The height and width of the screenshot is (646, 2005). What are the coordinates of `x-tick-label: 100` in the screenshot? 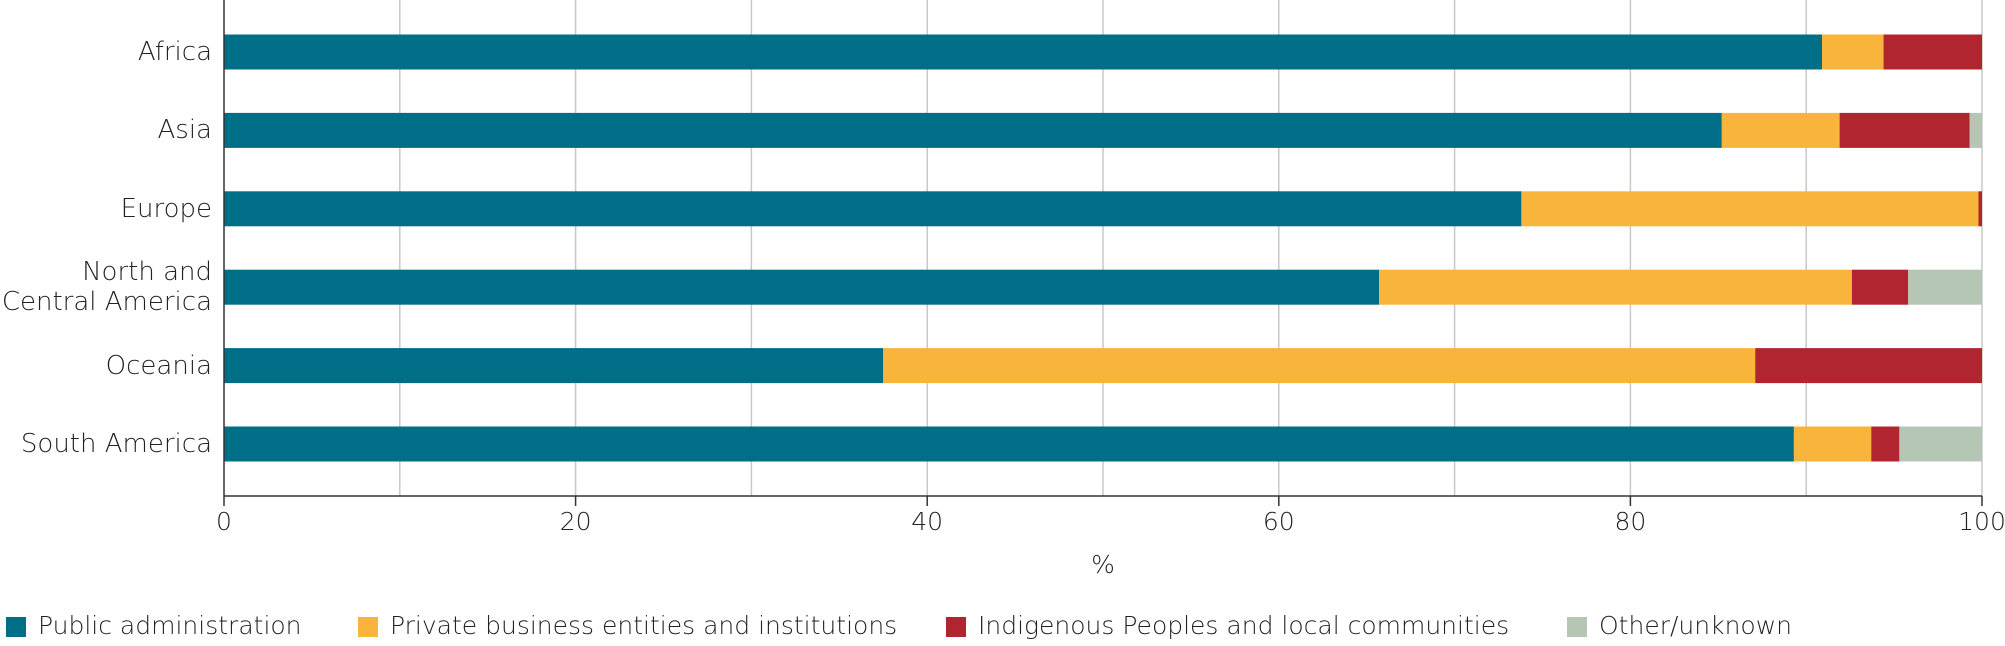 It's located at (1981, 521).